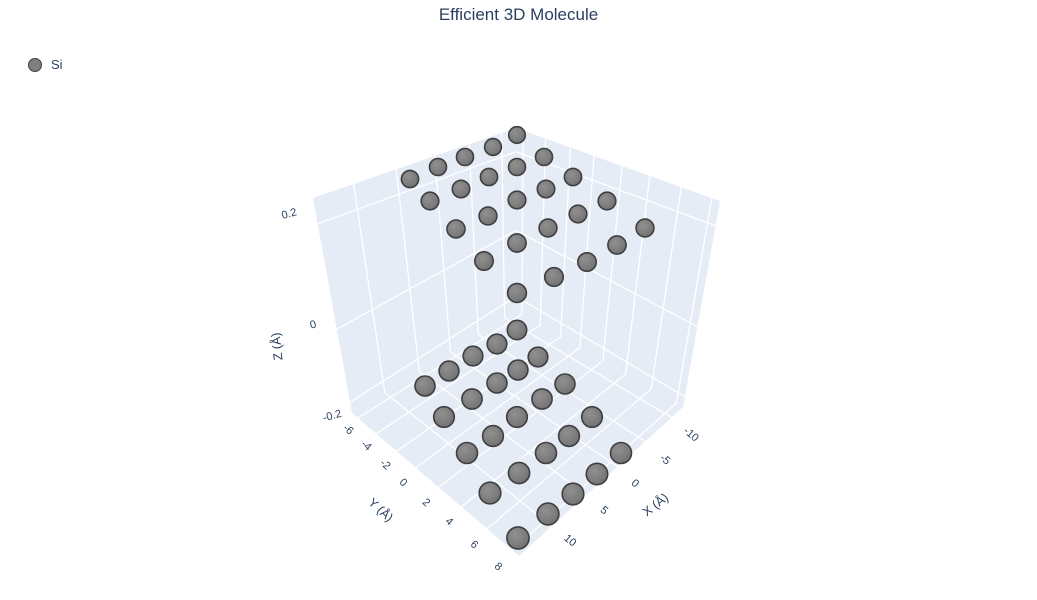 This screenshot has height=600, width=1037. I want to click on y-tick-label: -4, so click(365, 445).